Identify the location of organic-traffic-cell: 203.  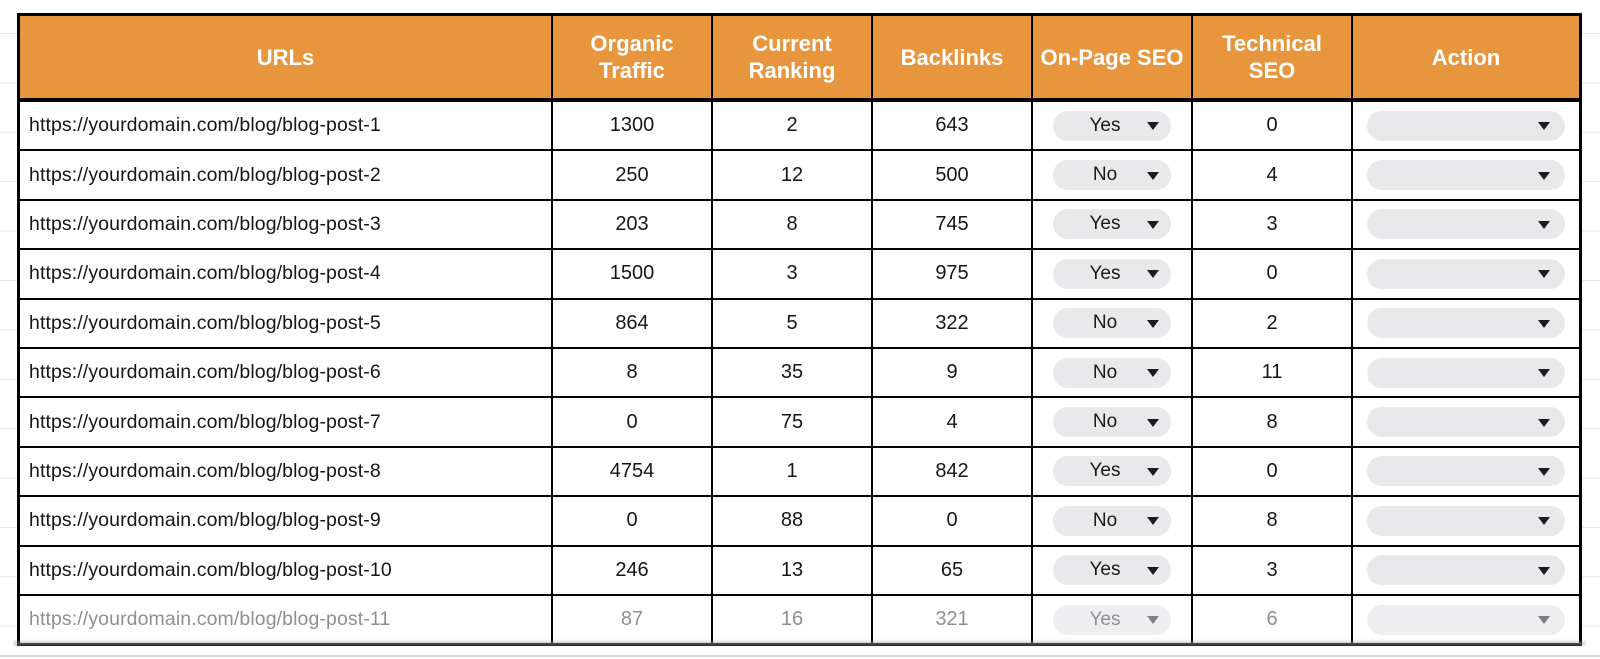
(632, 224).